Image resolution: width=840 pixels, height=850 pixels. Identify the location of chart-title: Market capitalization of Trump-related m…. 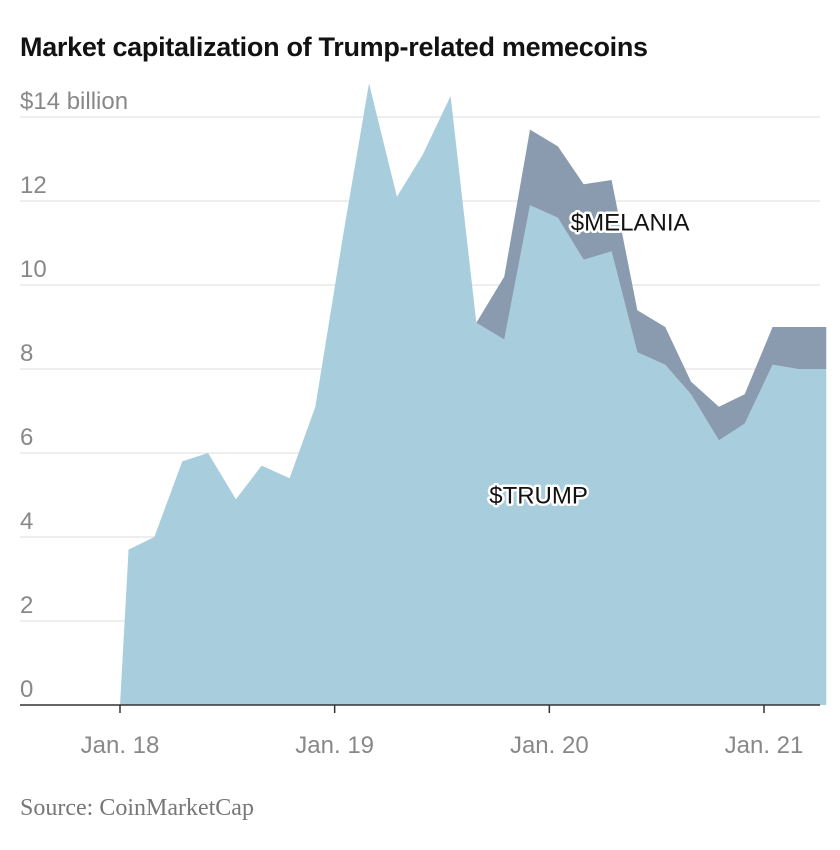
(334, 47).